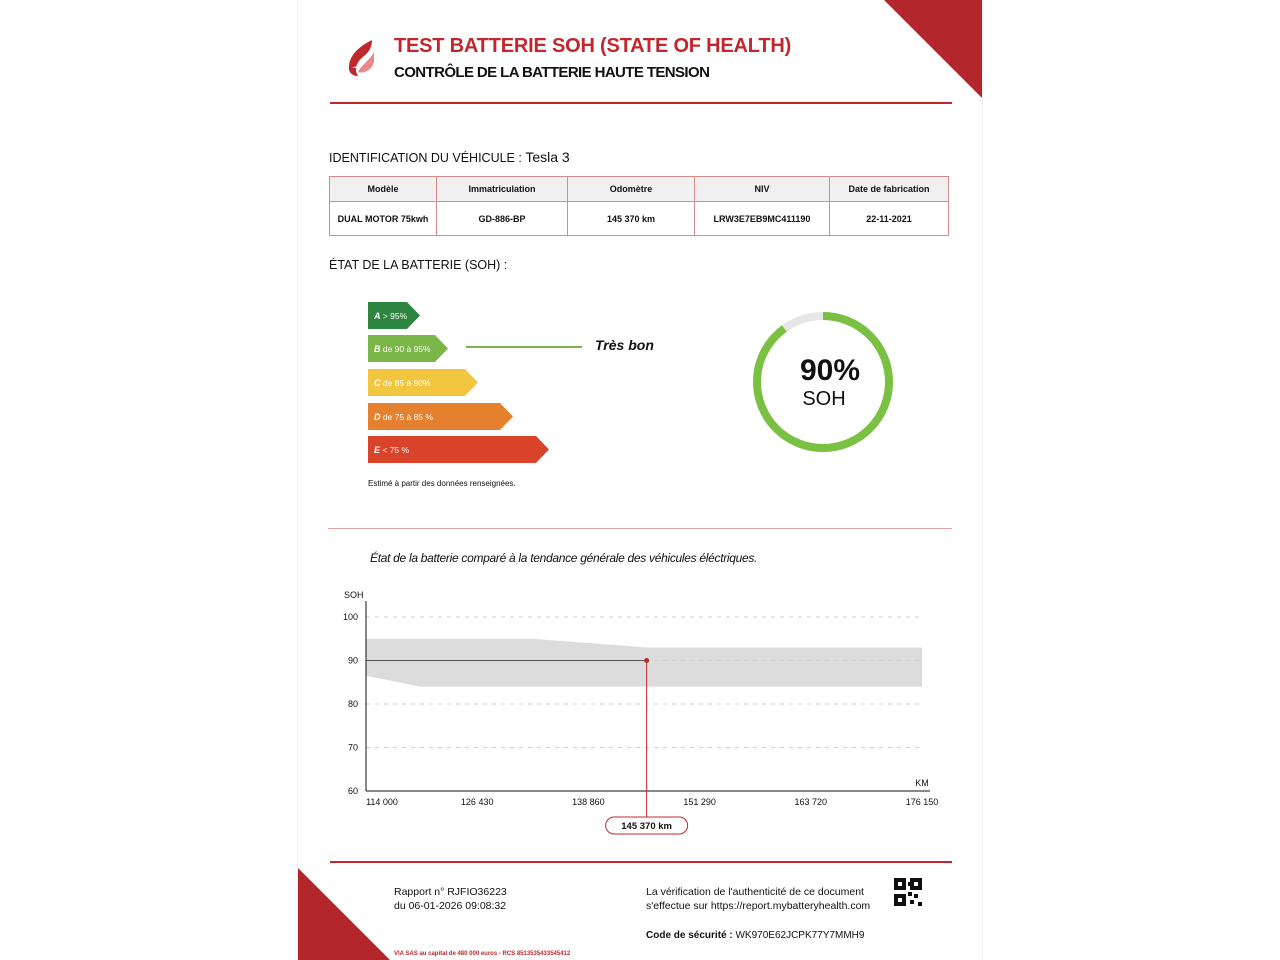  Describe the element at coordinates (908, 892) in the screenshot. I see `qr-code-icon` at that location.